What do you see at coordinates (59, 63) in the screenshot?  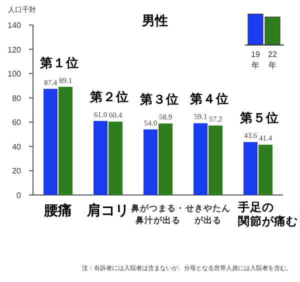 I see `annotation: 第１位` at bounding box center [59, 63].